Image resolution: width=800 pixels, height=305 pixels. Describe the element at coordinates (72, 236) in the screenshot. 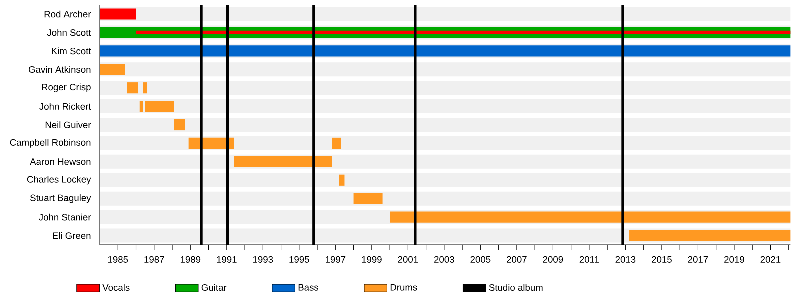

I see `y-tick-label: Eli Green` at that location.